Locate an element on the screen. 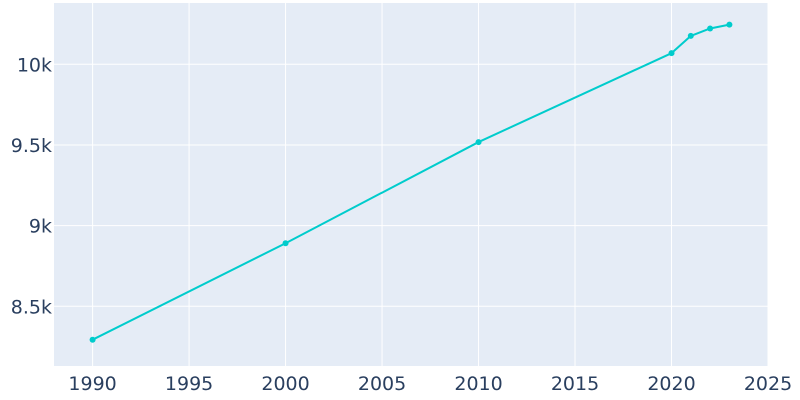  y-tick-label: 10k is located at coordinates (34, 65).